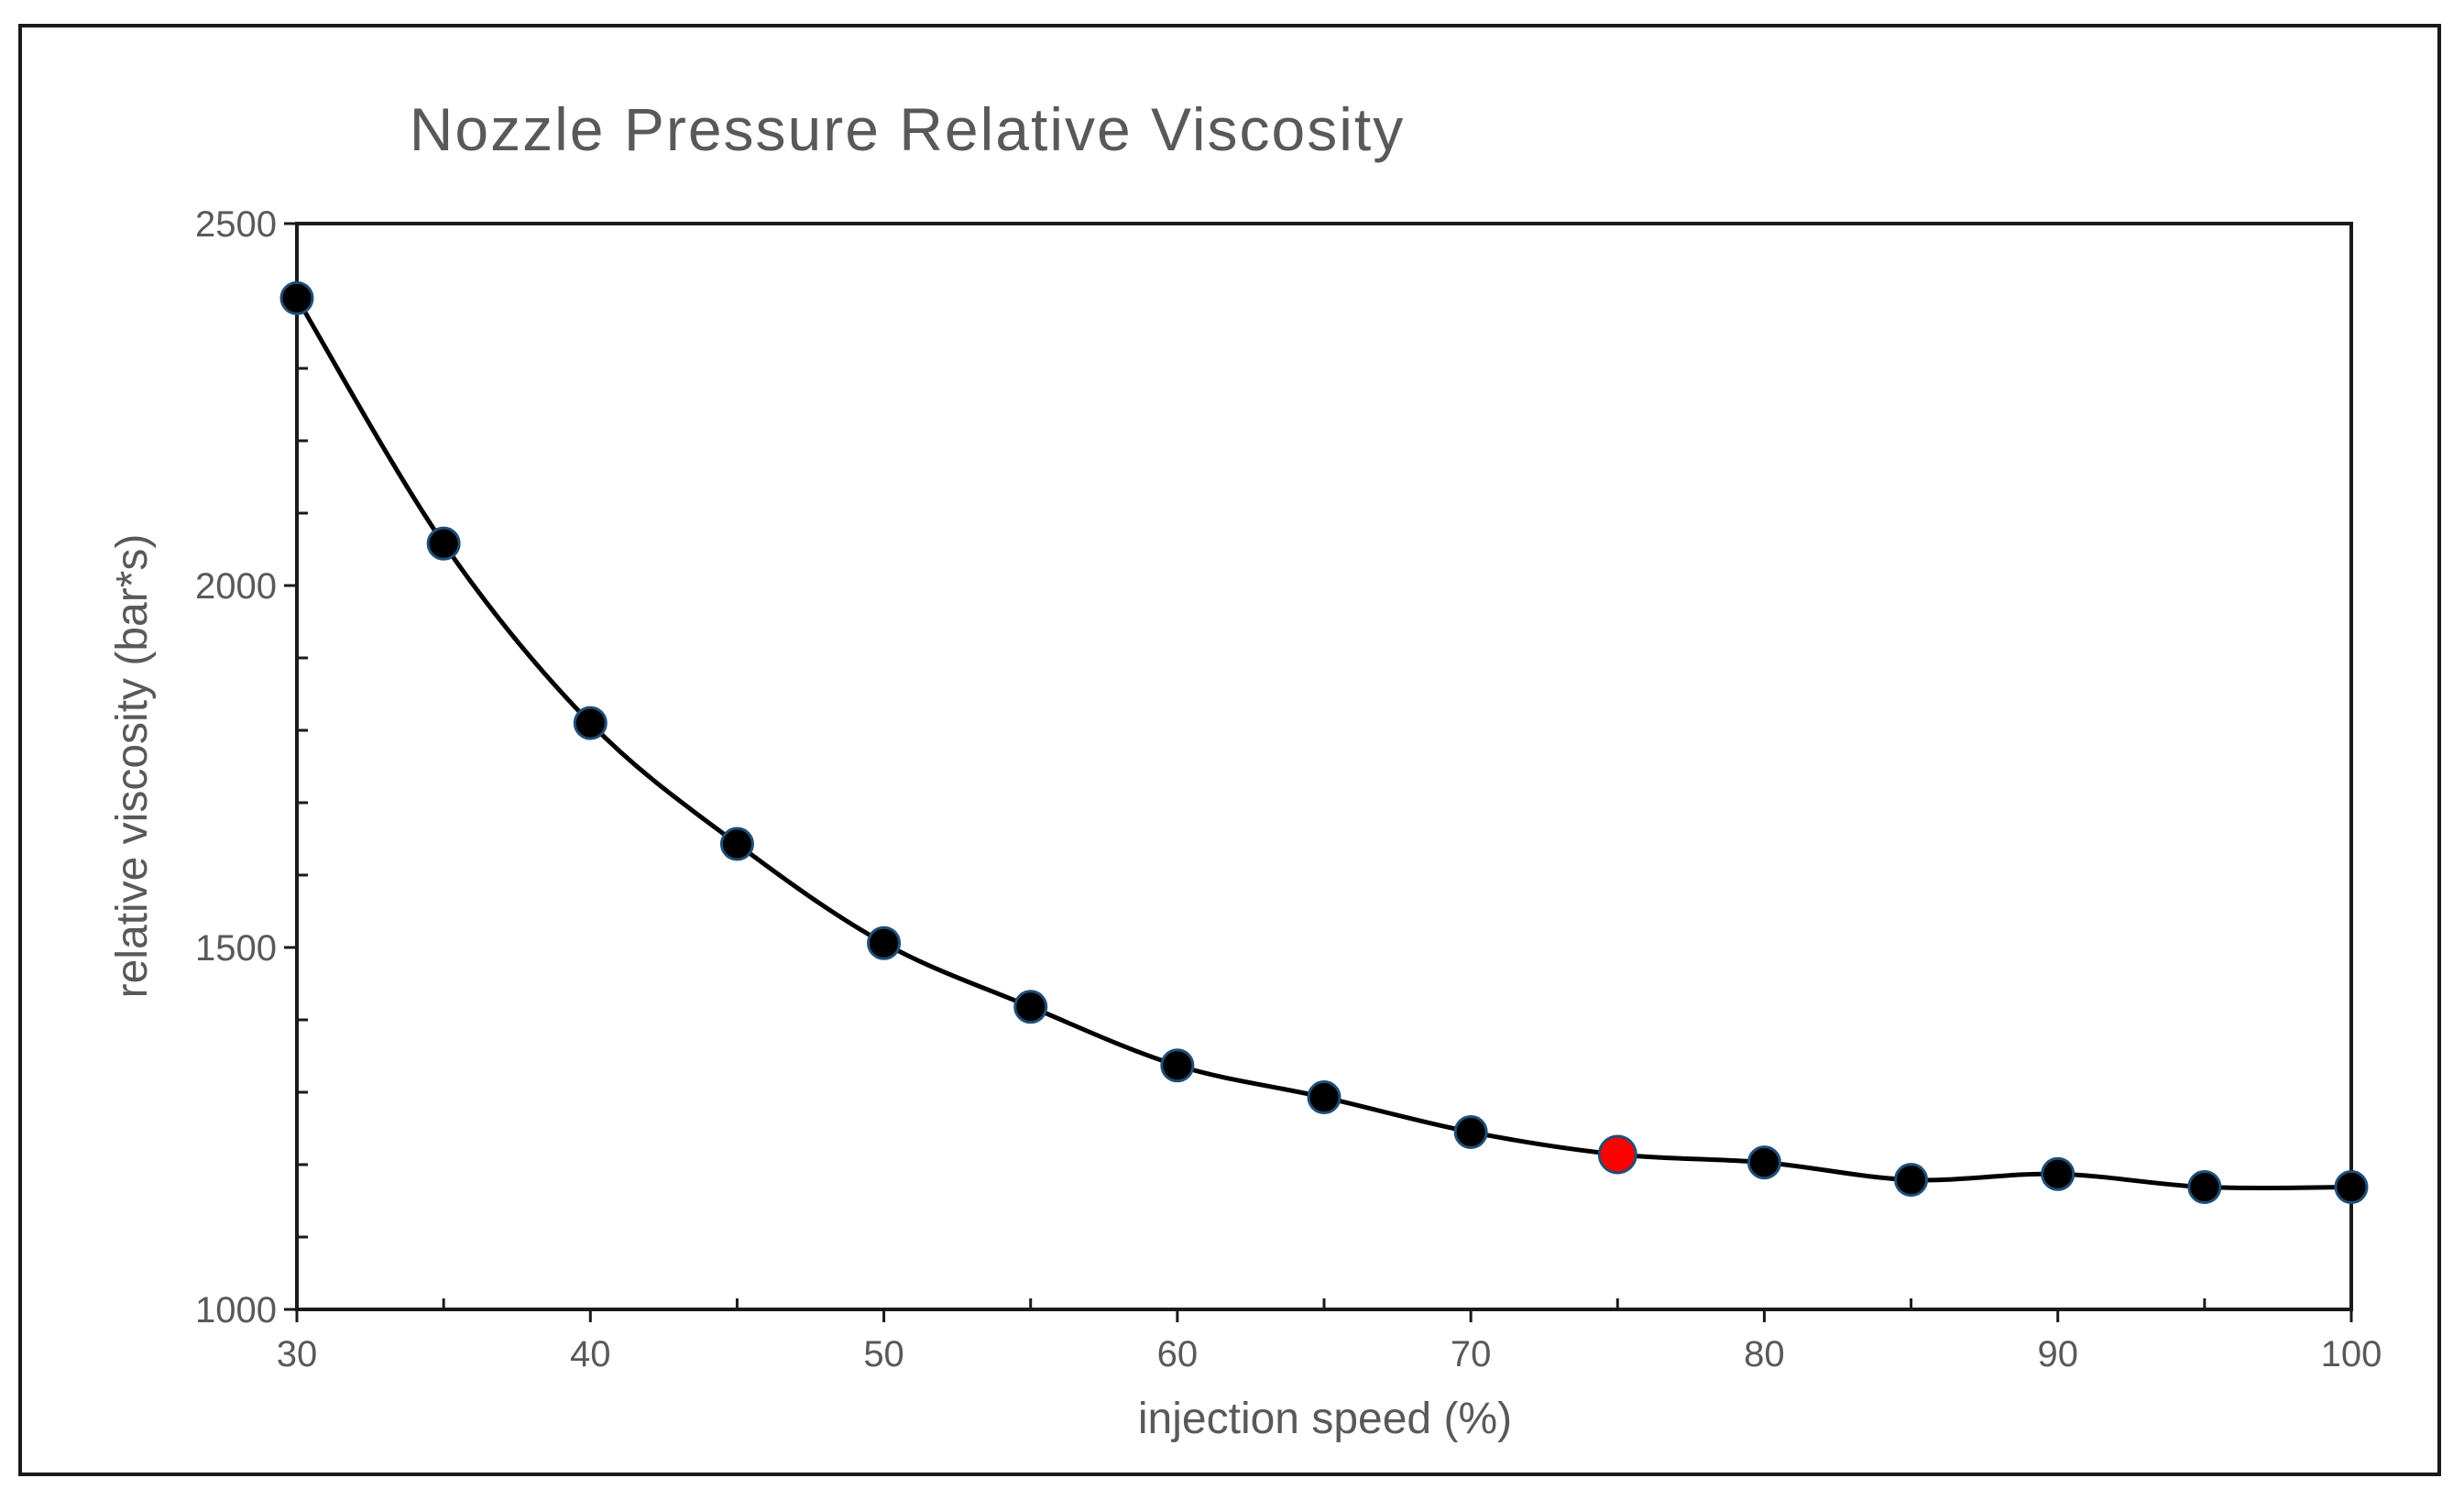 The height and width of the screenshot is (1500, 2464). What do you see at coordinates (1178, 1354) in the screenshot?
I see `x-tick-label: 60` at bounding box center [1178, 1354].